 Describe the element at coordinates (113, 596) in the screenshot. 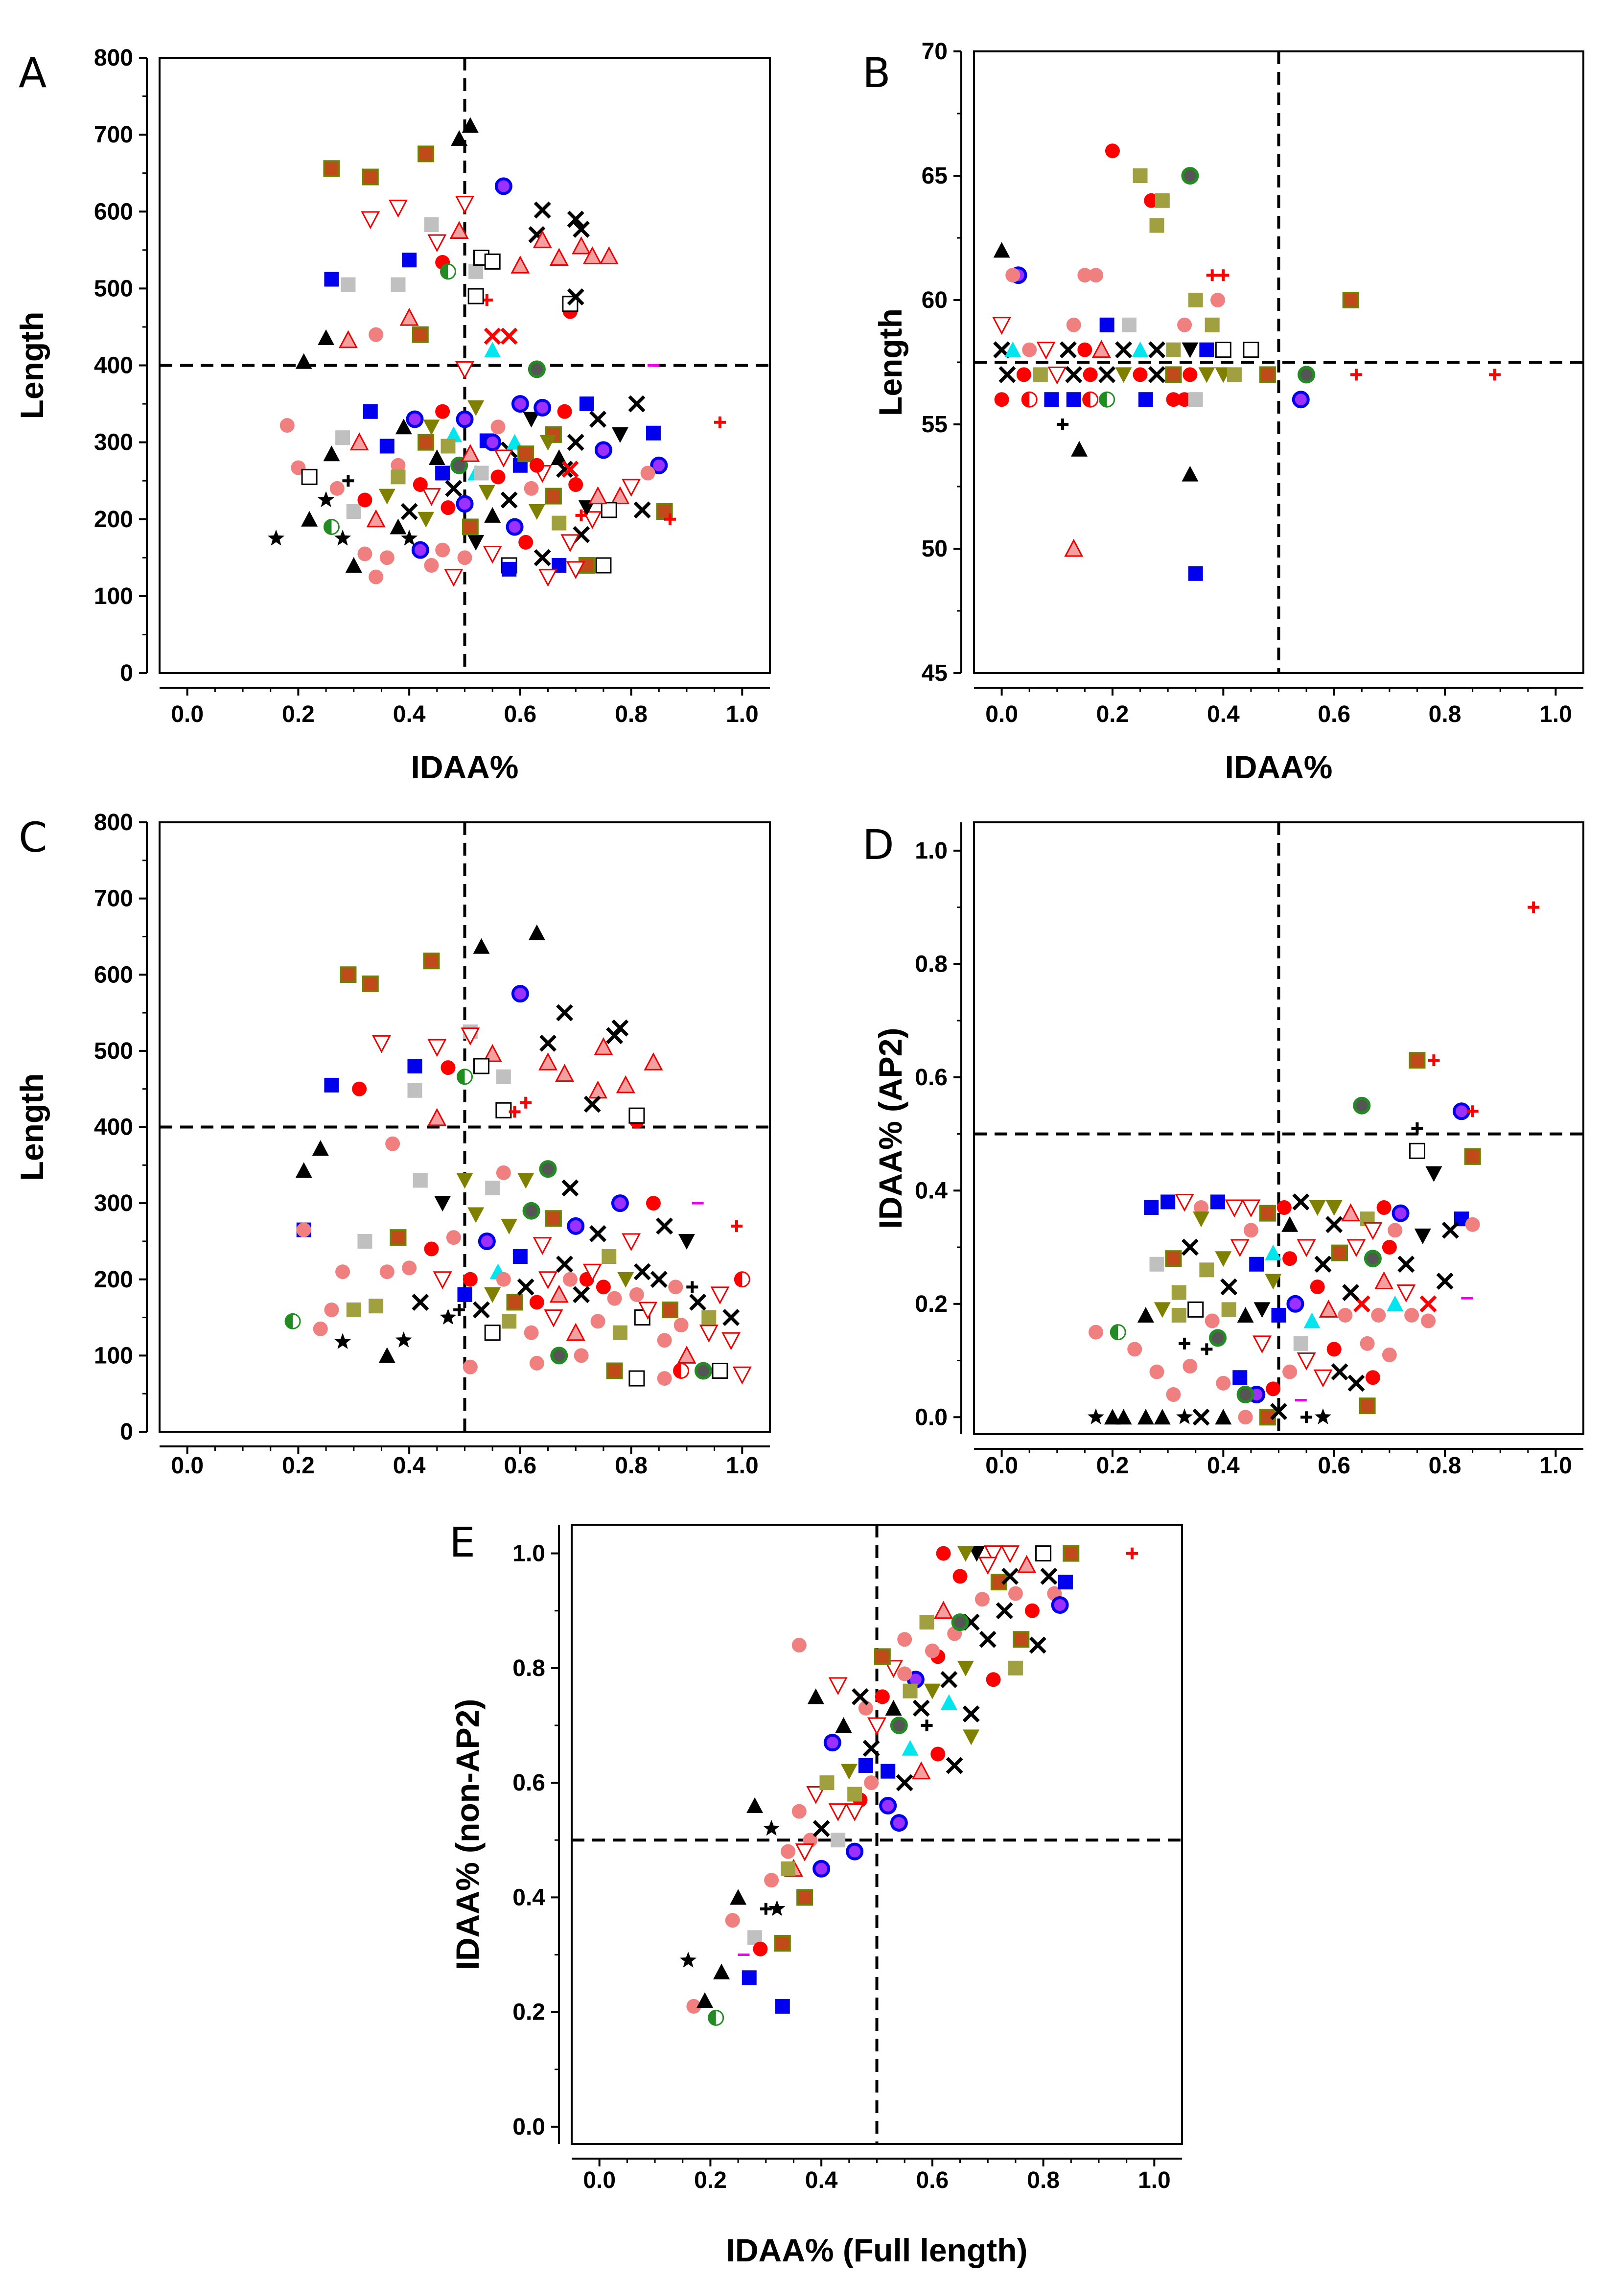

I see `y-tick-label: 100` at that location.